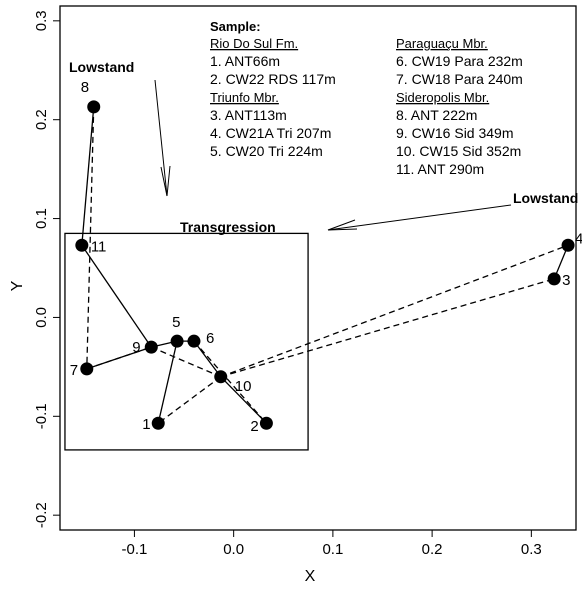  Describe the element at coordinates (233, 549) in the screenshot. I see `x-tick-label: 0.0` at that location.